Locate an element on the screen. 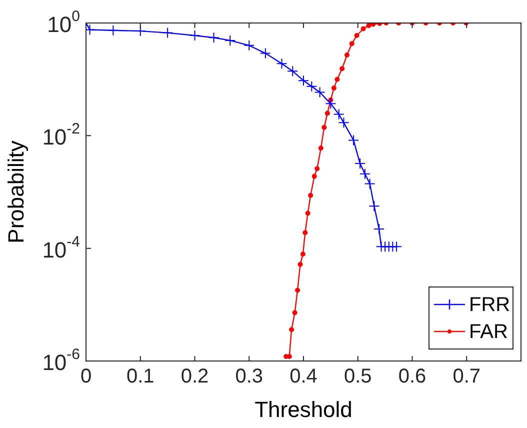  legend-label: FAR is located at coordinates (488, 332).